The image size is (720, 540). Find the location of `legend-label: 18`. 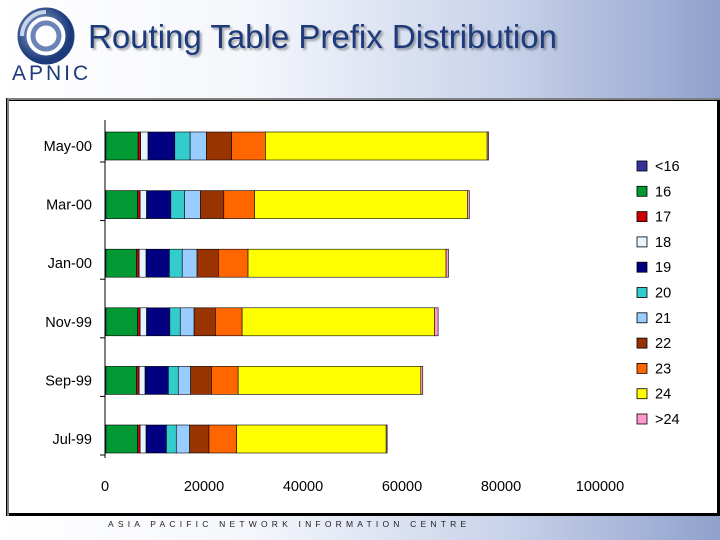

legend-label: 18 is located at coordinates (663, 243).